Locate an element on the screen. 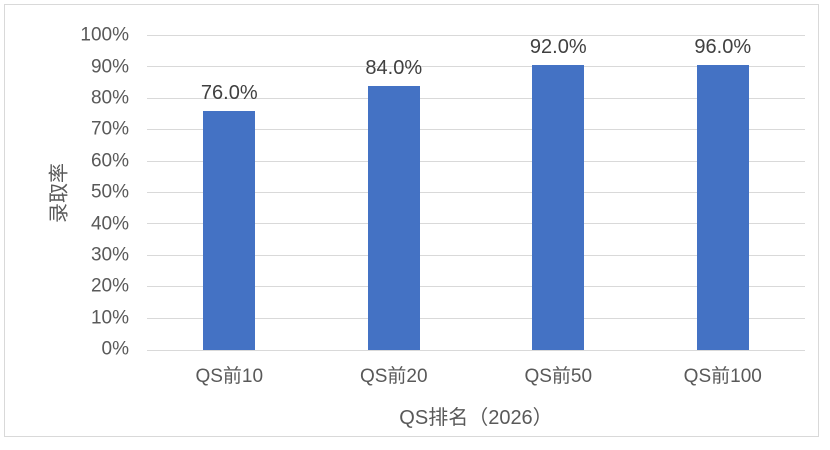 The image size is (830, 450). x-tick-label: QS前20 is located at coordinates (393, 376).